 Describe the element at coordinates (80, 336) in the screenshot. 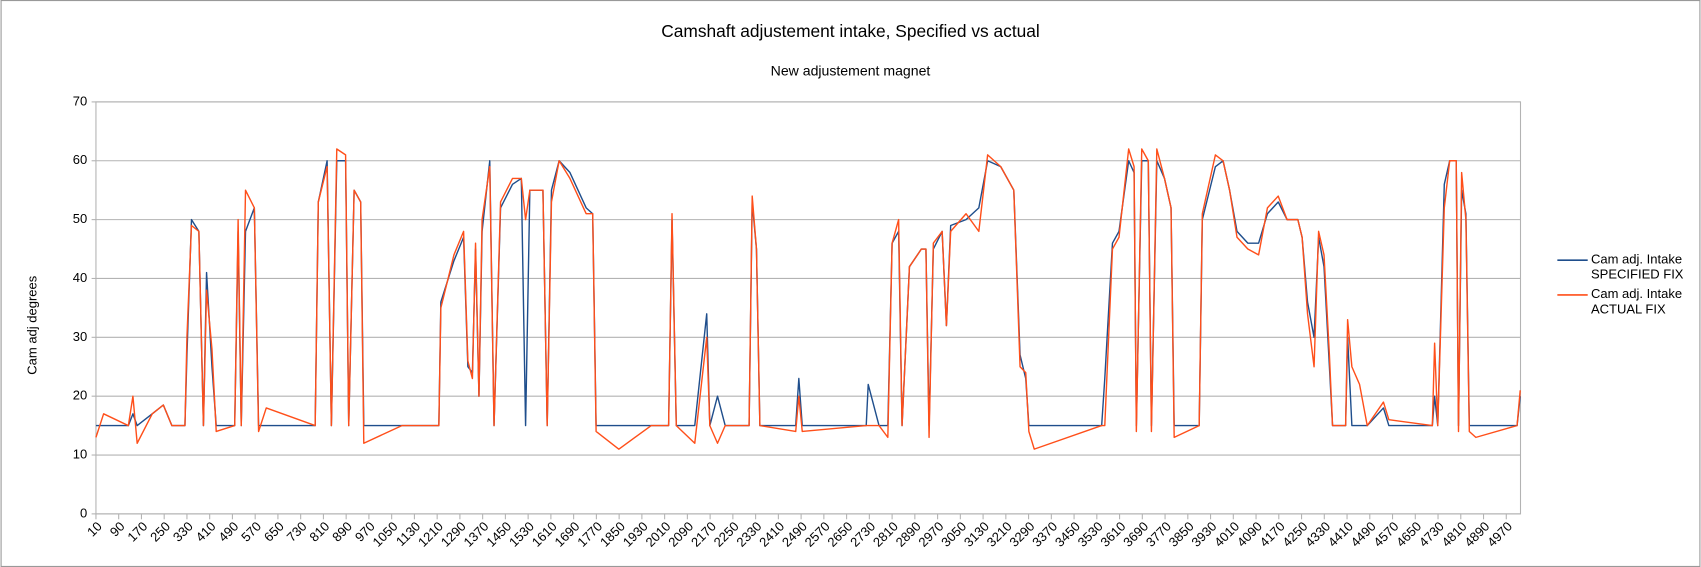

I see `y-tick-label: 30` at that location.